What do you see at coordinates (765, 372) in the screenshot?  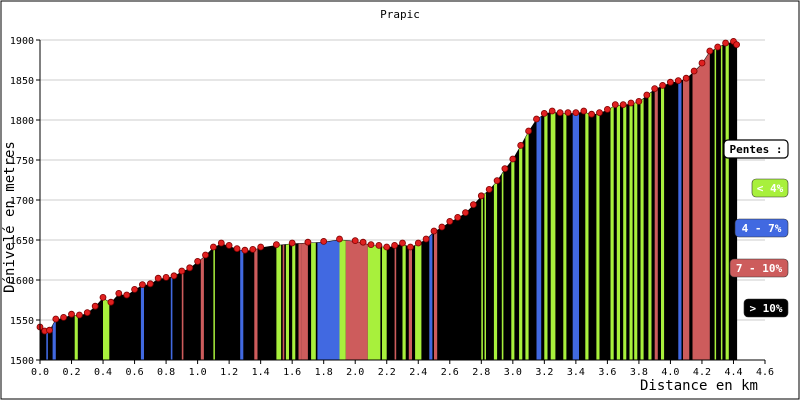 I see `x-tick-label-23: 4.6` at bounding box center [765, 372].